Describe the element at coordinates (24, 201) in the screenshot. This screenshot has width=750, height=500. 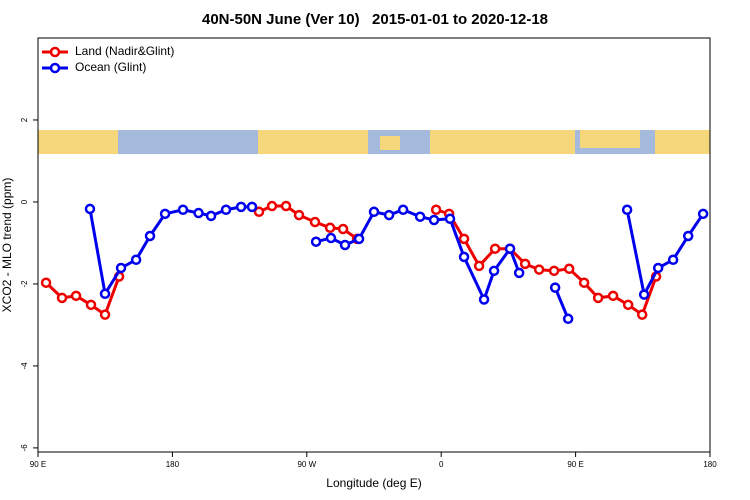
I see `y-tick-label: 0` at that location.